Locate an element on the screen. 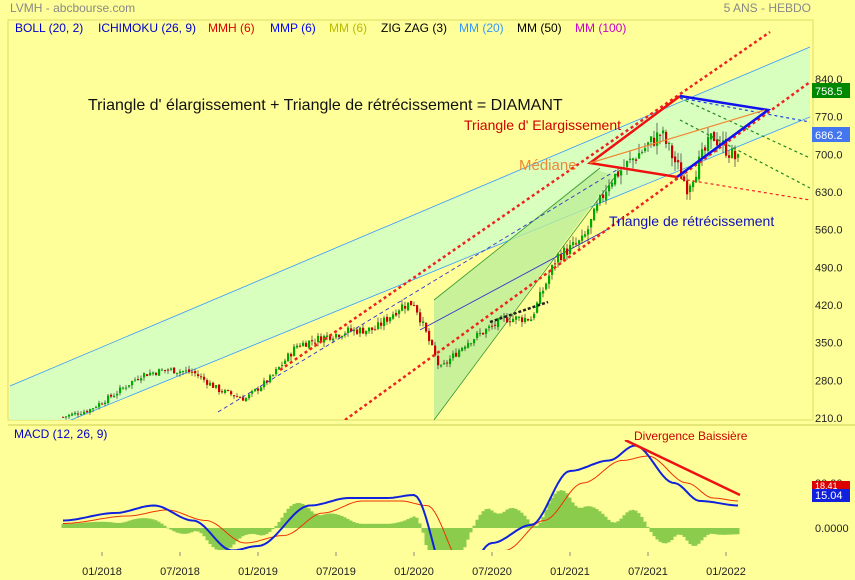 This screenshot has width=855, height=580. price-tick-label: 210.0 is located at coordinates (829, 419).